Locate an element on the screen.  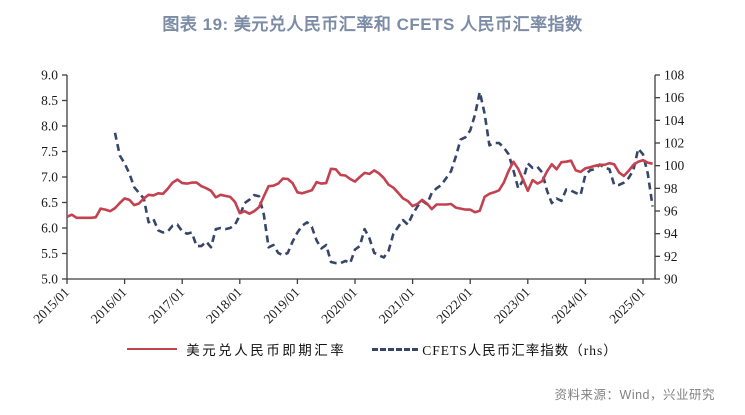
svg-text: 92 is located at coordinates (671, 256).